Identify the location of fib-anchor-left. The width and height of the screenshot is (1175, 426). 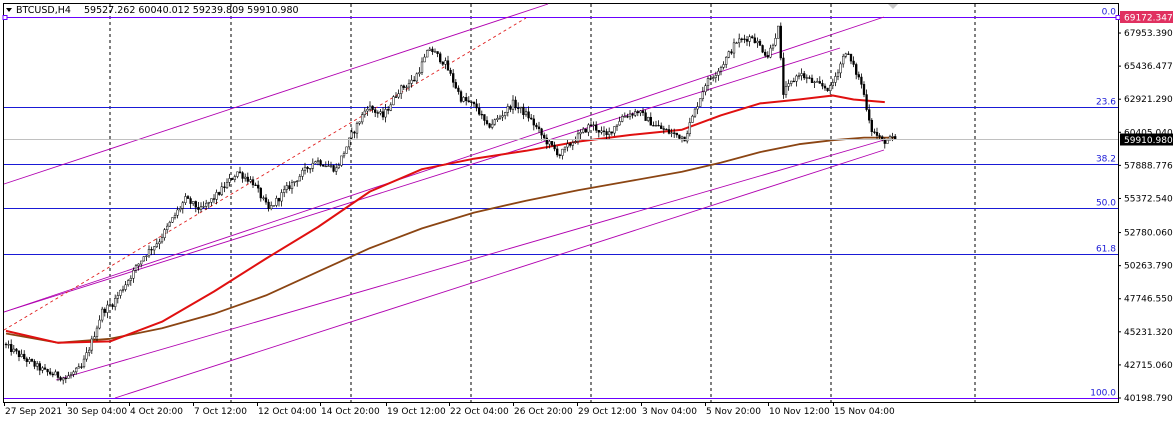
(5, 17).